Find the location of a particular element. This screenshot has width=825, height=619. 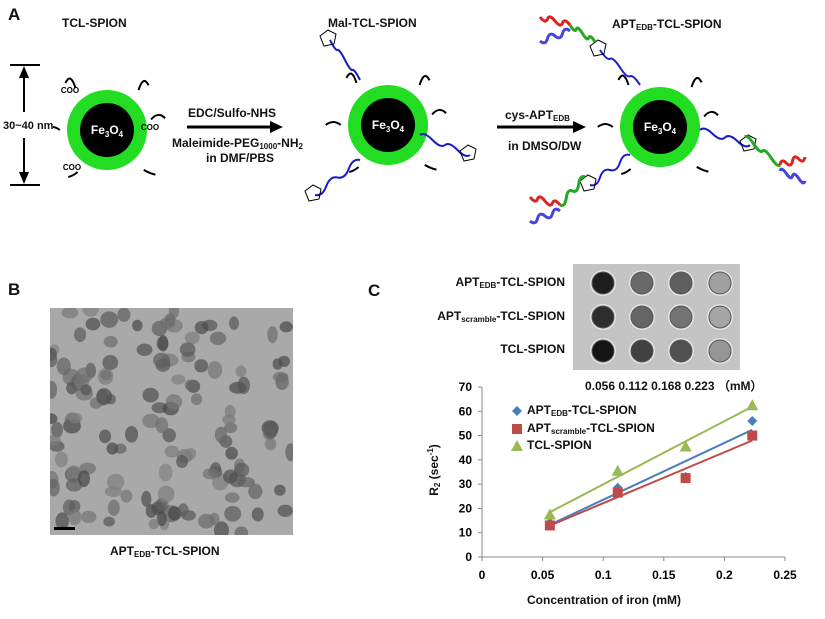

y-tick-label: 20 is located at coordinates (466, 508).